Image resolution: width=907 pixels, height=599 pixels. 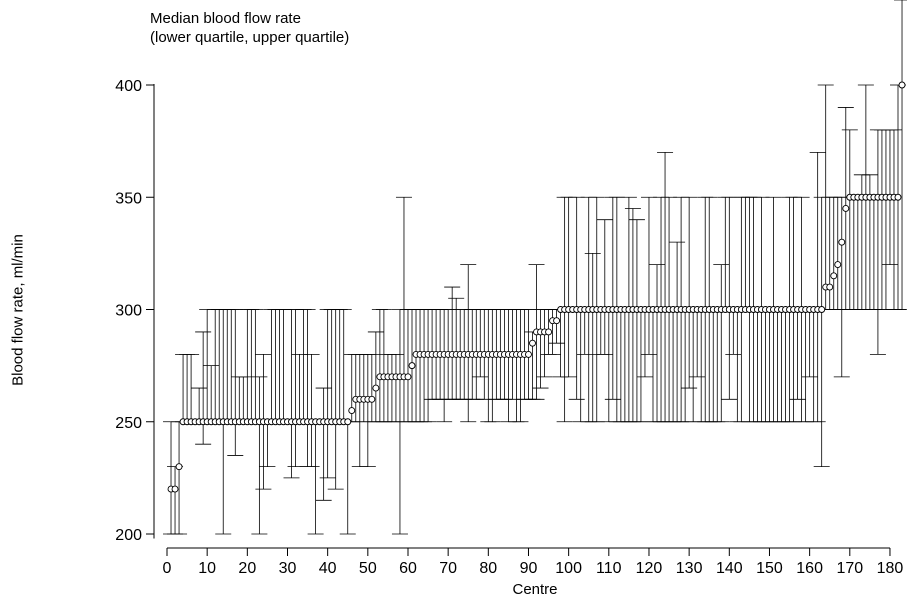 I want to click on x-tick-label: 170, so click(x=849, y=568).